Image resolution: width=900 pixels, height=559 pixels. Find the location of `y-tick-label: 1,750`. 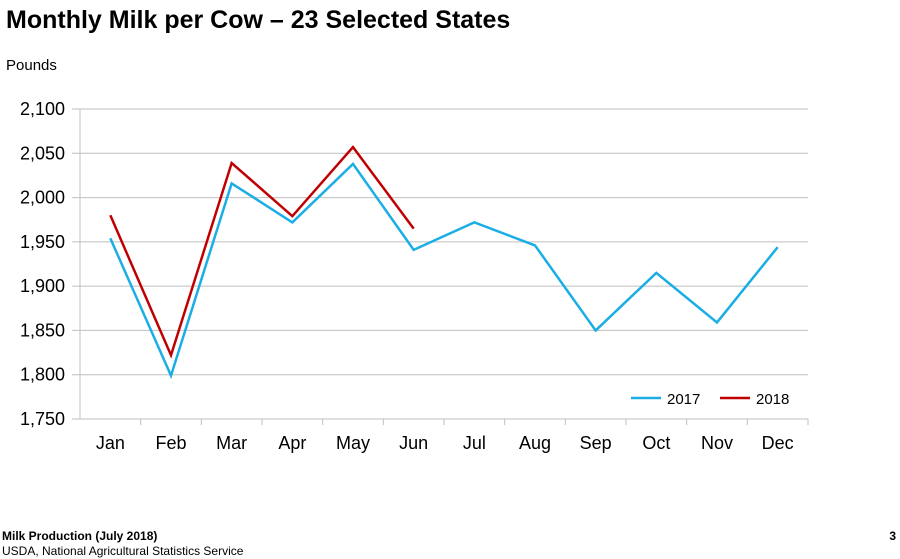

y-tick-label: 1,750 is located at coordinates (42, 419).